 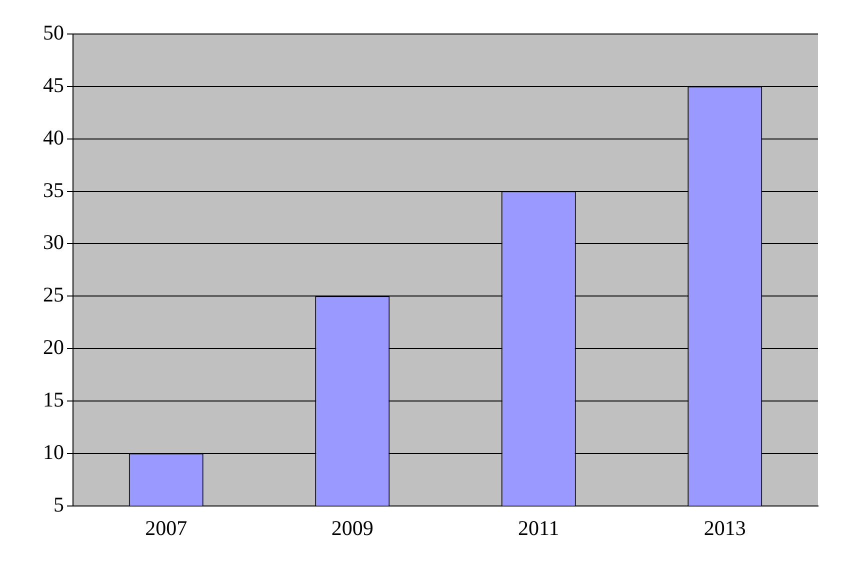 I want to click on y-tick-label: 50, so click(x=53, y=32).